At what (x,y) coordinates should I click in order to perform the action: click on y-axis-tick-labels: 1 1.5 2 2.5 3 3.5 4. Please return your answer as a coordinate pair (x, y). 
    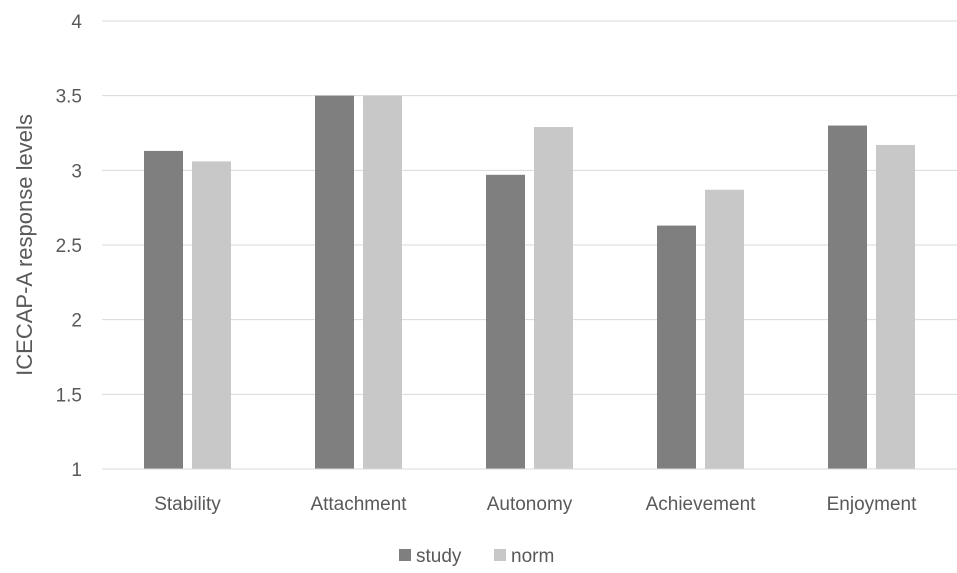
    Looking at the image, I should click on (69, 246).